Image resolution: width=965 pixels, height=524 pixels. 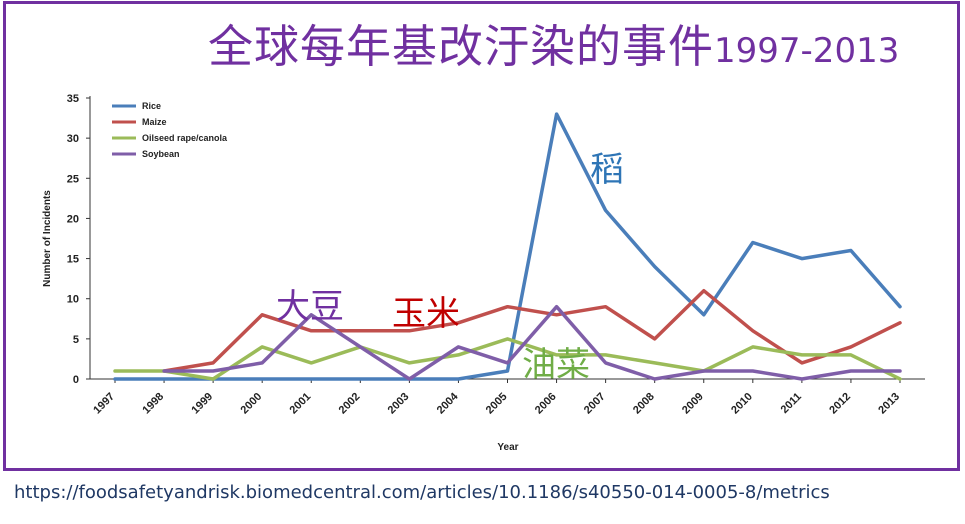 What do you see at coordinates (153, 404) in the screenshot?
I see `x-tick-label-1998: 1998` at bounding box center [153, 404].